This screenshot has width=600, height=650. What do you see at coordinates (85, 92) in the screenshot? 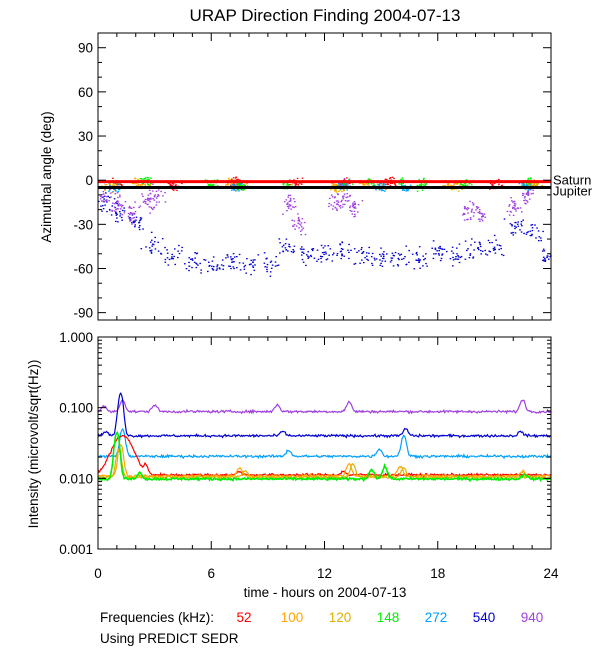
I see `azimuth-tick-label: 60` at bounding box center [85, 92].